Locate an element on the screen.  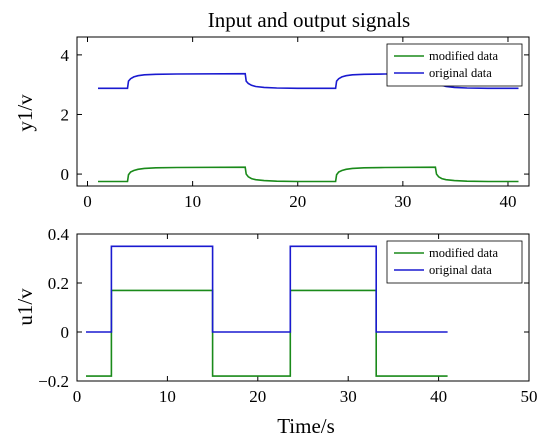
top-chart-legend-label: original data is located at coordinates (460, 73).